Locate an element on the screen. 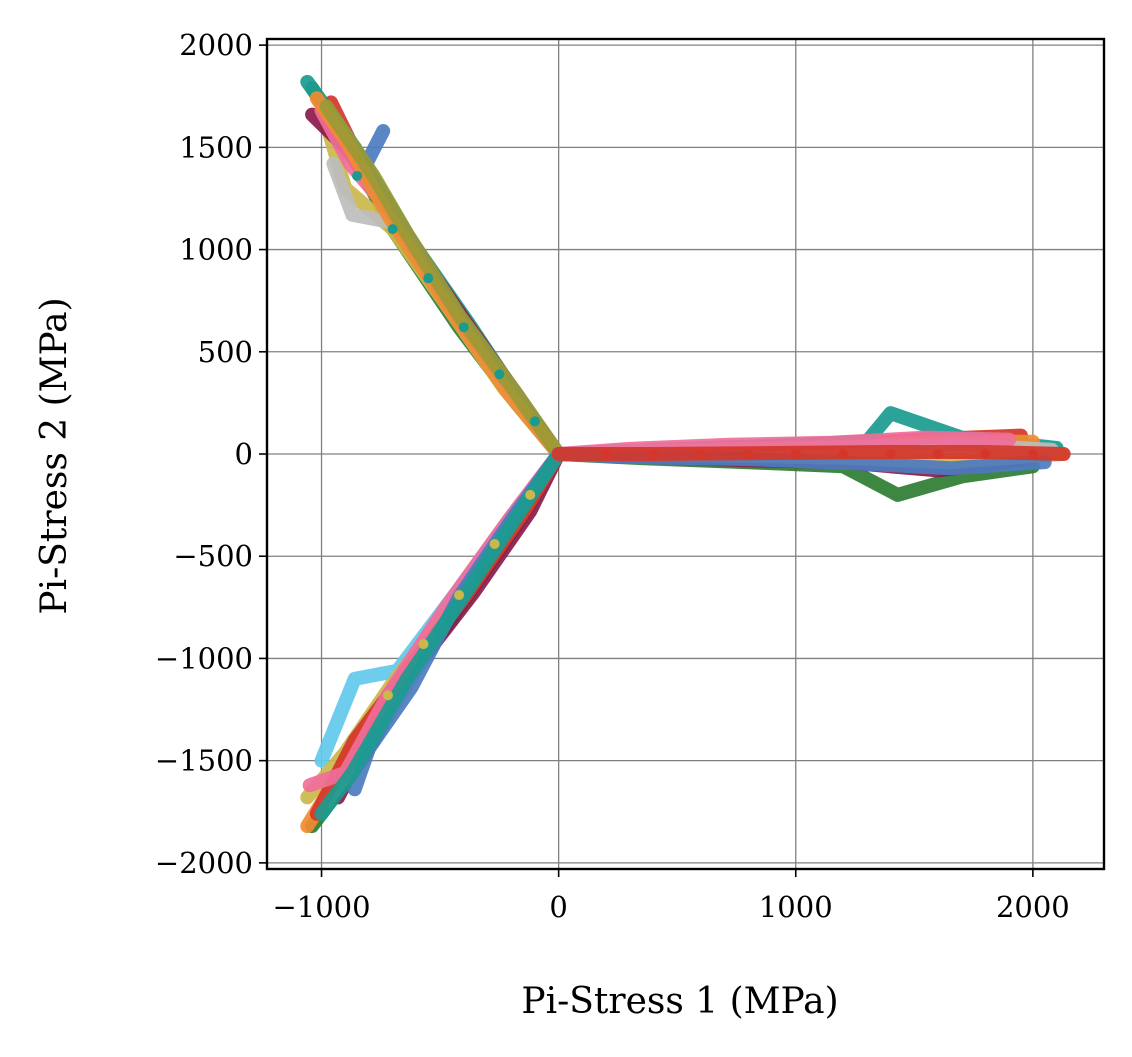 Image resolution: width=1132 pixels, height=1057 pixels. y-axis-label: Pi-Stress 2 (MPa) is located at coordinates (54, 455).